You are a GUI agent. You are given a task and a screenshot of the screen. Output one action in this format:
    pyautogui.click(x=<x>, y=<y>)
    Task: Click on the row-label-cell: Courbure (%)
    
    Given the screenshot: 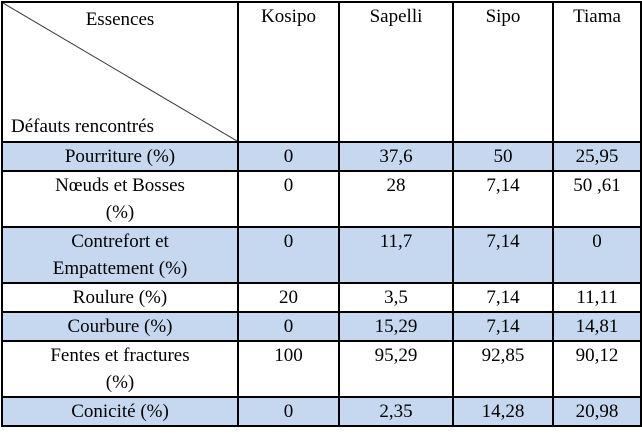 What is the action you would take?
    pyautogui.click(x=120, y=326)
    